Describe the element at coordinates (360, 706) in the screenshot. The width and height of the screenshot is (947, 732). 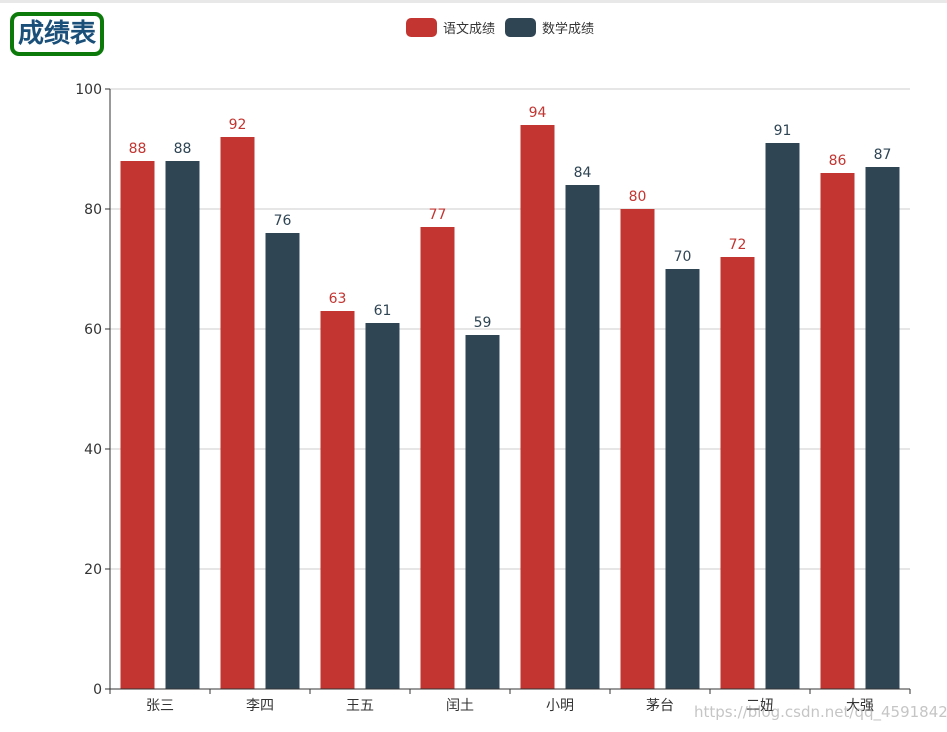
I see `x-tick-label: 王五` at that location.